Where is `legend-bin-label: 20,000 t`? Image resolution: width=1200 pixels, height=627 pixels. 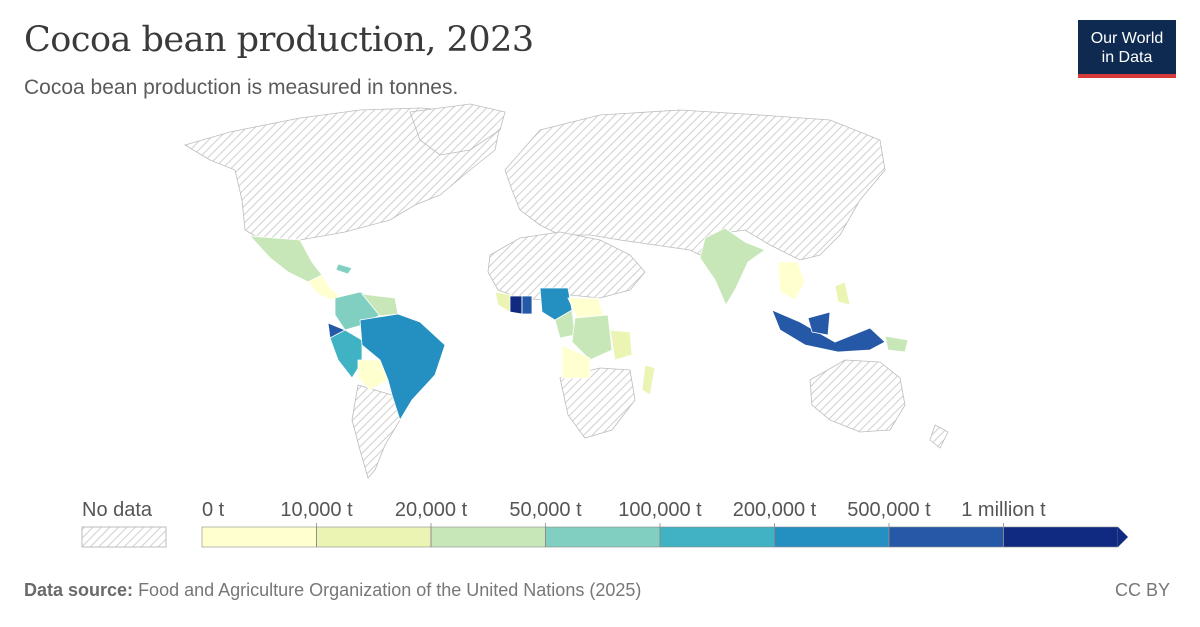 legend-bin-label: 20,000 t is located at coordinates (431, 510).